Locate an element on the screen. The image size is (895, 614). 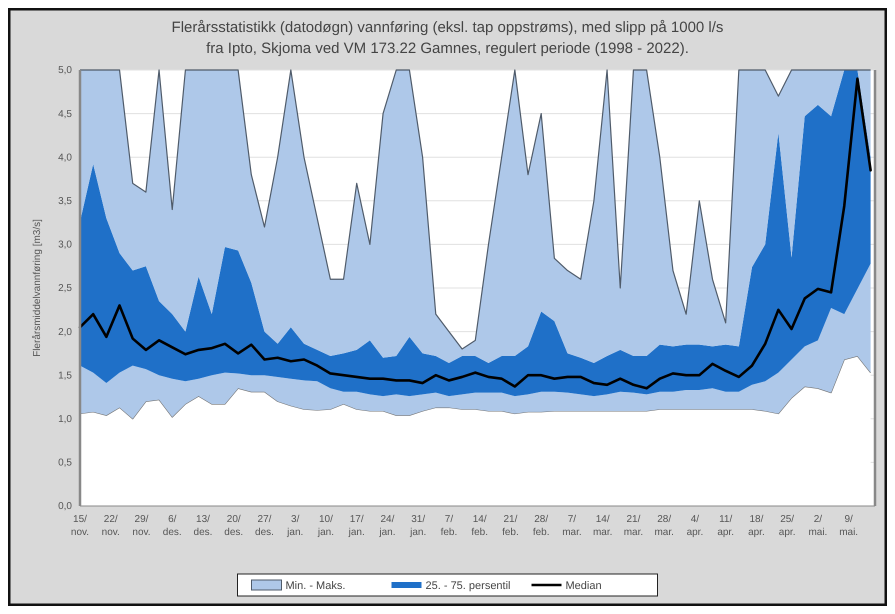
chart-title: Flerårsstatistikk (datodøgn) vannføring (eksl. tap oppstrøms), med slipp på 1000 l/s is located at coordinates (448, 27).